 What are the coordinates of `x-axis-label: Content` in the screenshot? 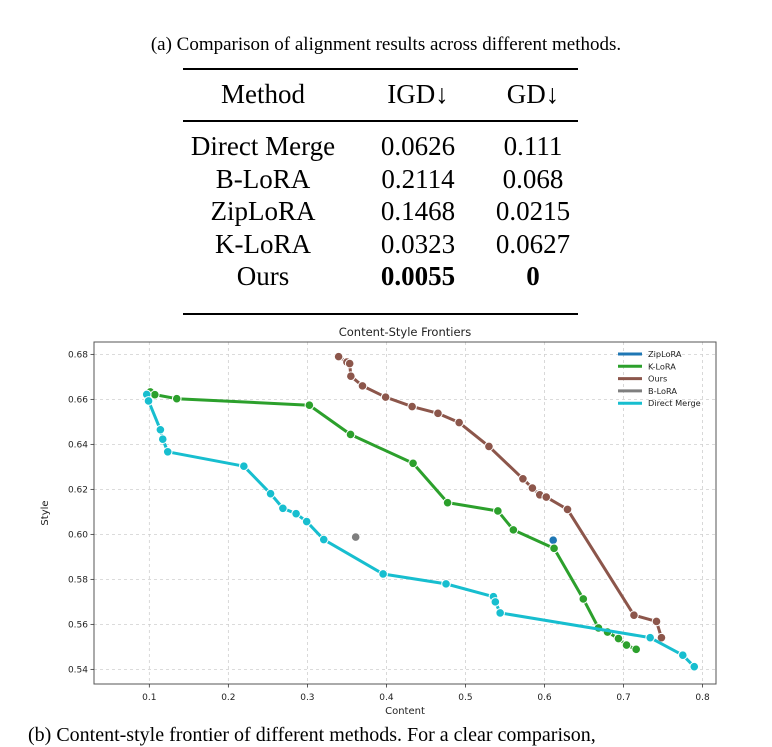 It's located at (405, 711).